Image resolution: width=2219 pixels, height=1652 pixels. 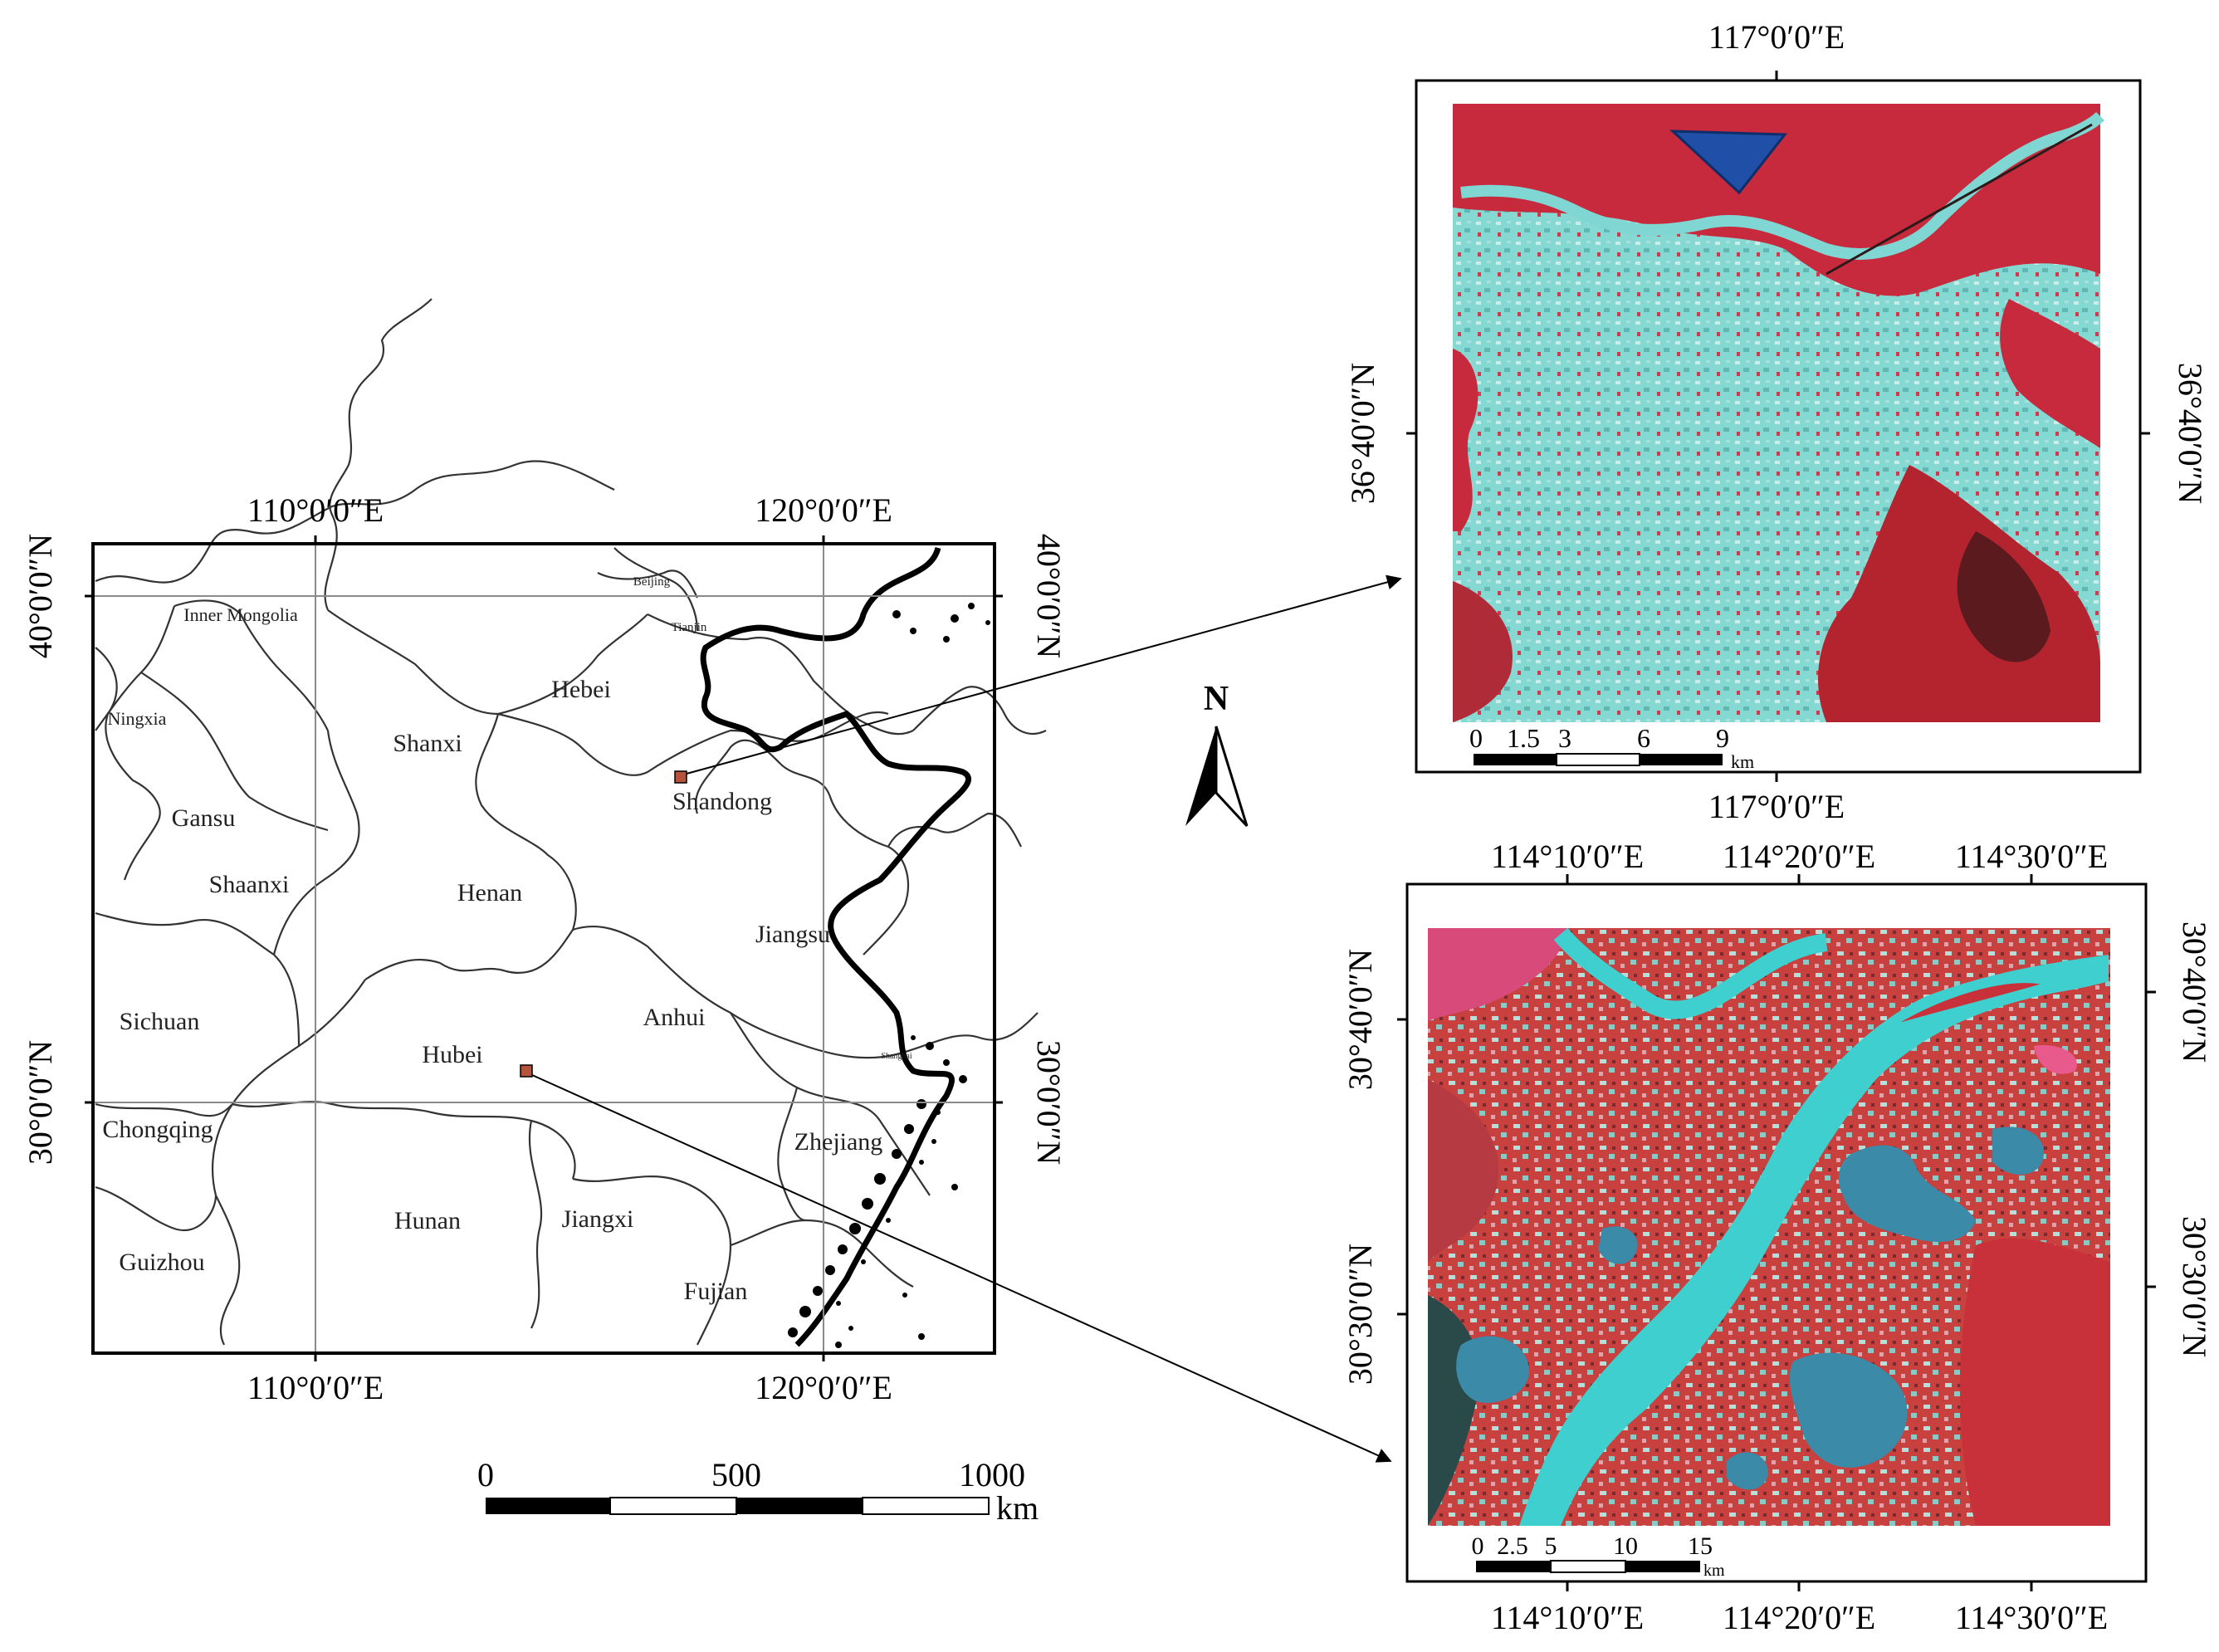 What do you see at coordinates (1643, 738) in the screenshot?
I see `jinan-scale-tick-6: 6` at bounding box center [1643, 738].